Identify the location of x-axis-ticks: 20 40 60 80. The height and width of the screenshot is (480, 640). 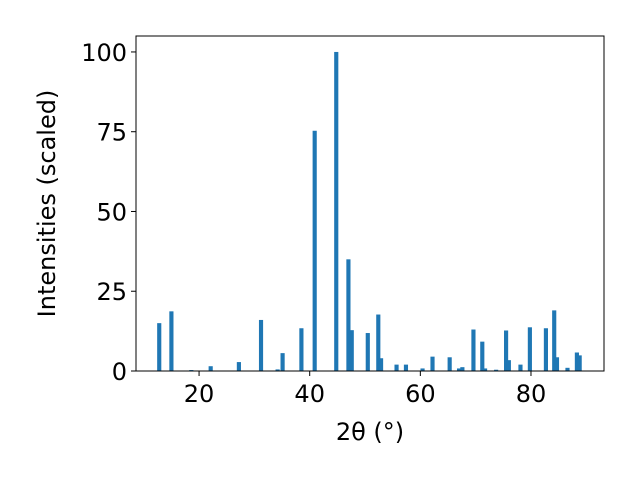
(365, 389).